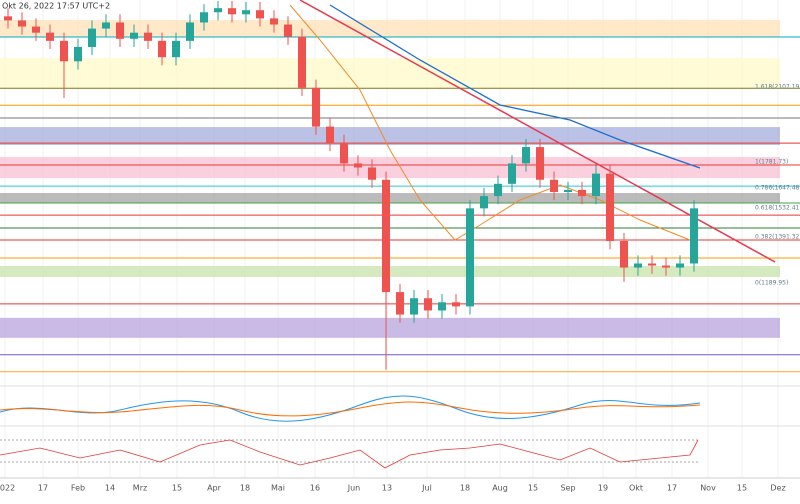 This screenshot has width=800, height=504. What do you see at coordinates (777, 188) in the screenshot?
I see `fib-label: 0.786(1647.48)` at bounding box center [777, 188].